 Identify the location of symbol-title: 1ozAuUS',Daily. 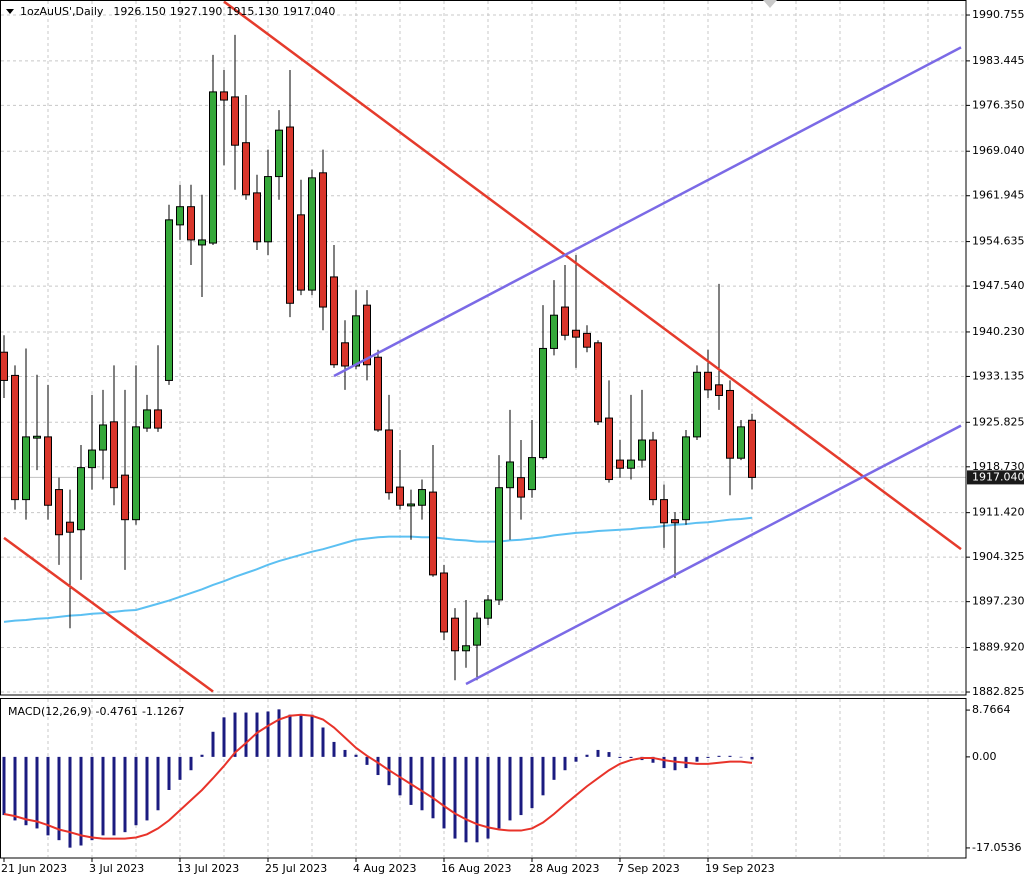
(62, 11).